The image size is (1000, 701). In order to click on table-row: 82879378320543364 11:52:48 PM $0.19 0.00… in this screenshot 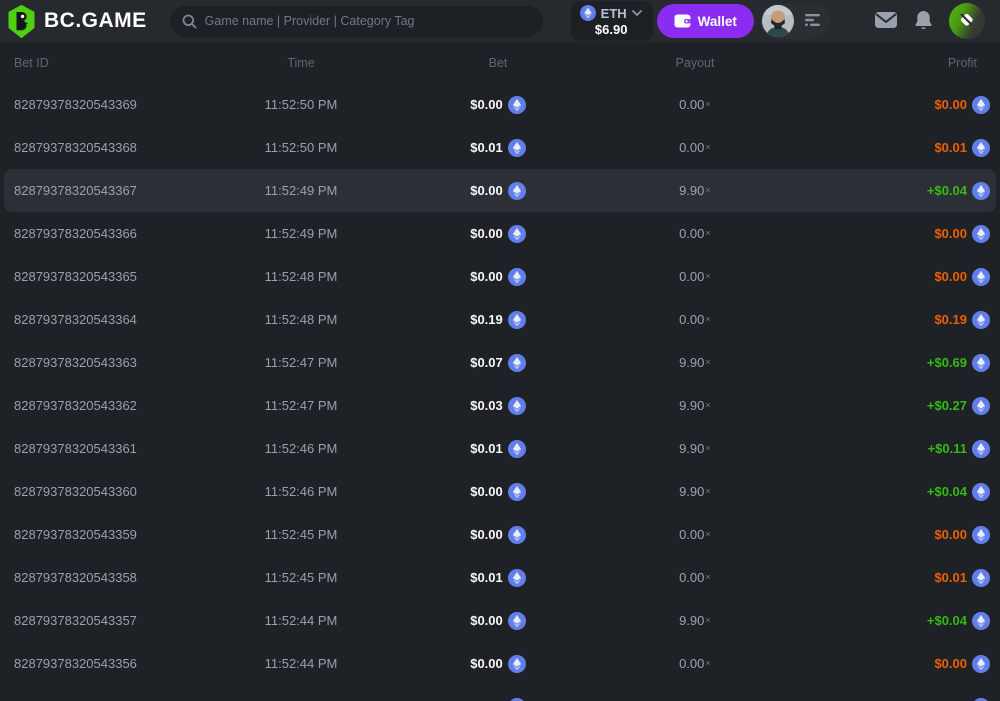, I will do `click(500, 319)`.